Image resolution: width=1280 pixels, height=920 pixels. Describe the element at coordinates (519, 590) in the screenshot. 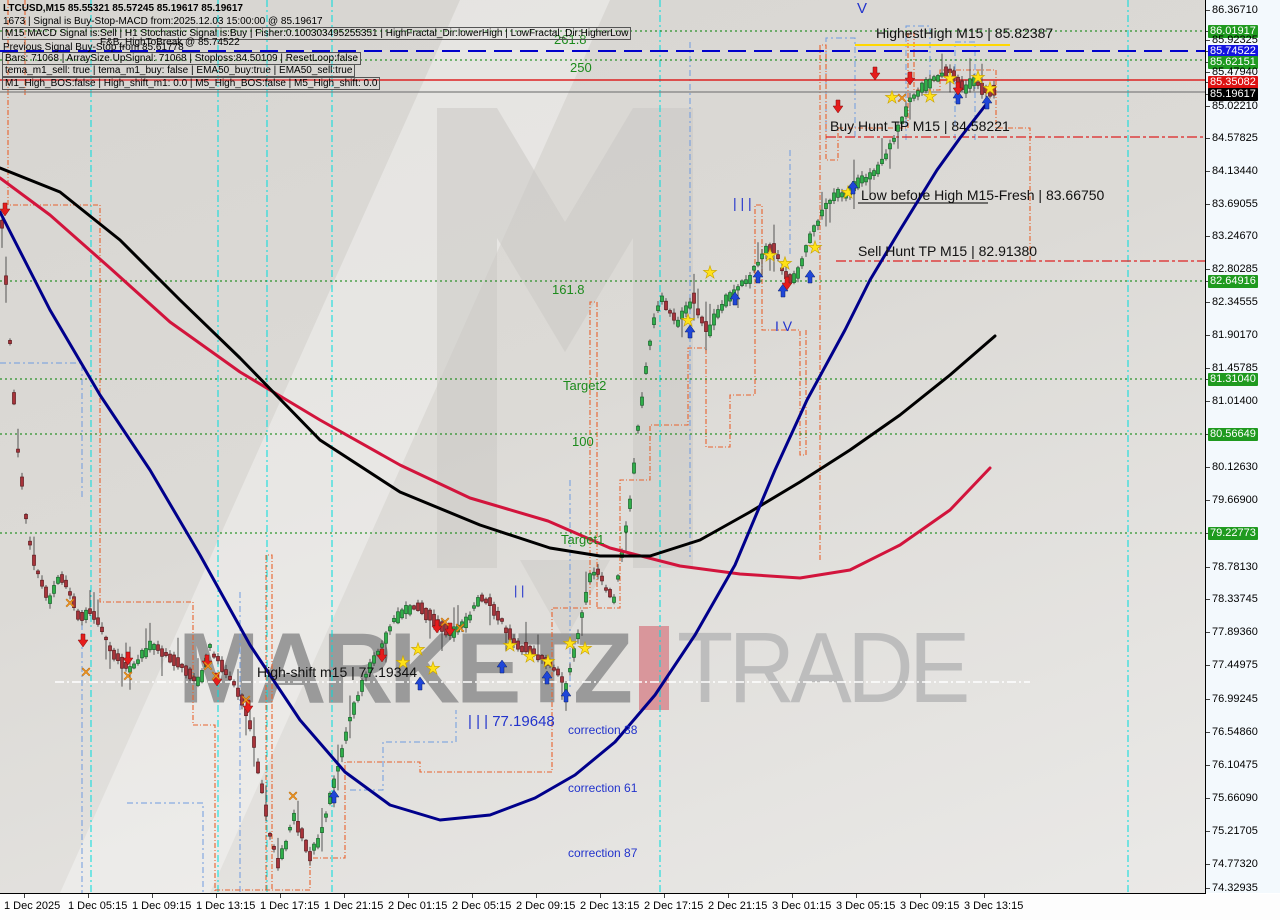

I see `wave-label-text: | |` at that location.